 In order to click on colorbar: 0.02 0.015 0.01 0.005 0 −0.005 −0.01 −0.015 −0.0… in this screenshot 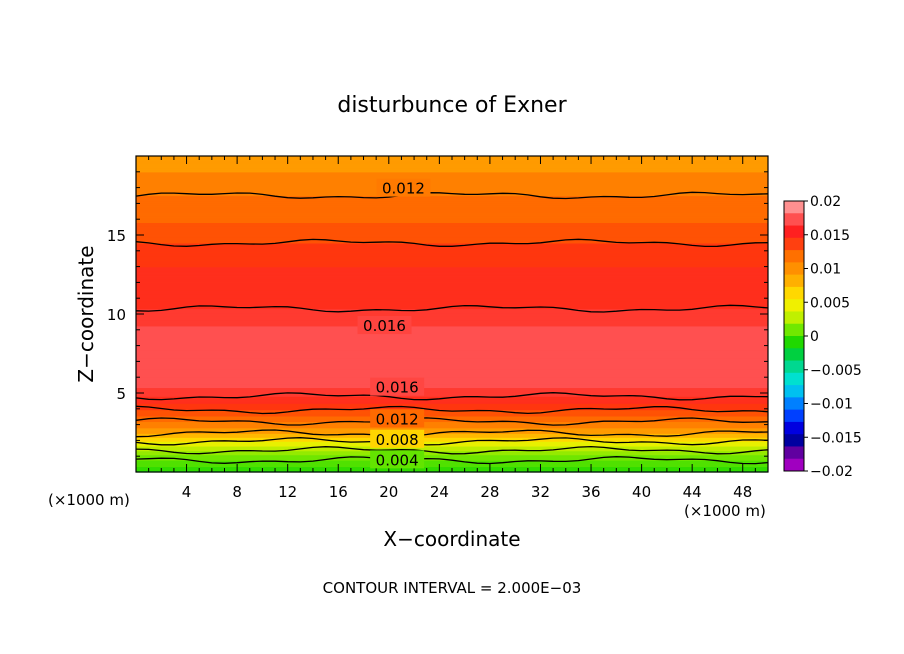, I will do `click(822, 337)`.